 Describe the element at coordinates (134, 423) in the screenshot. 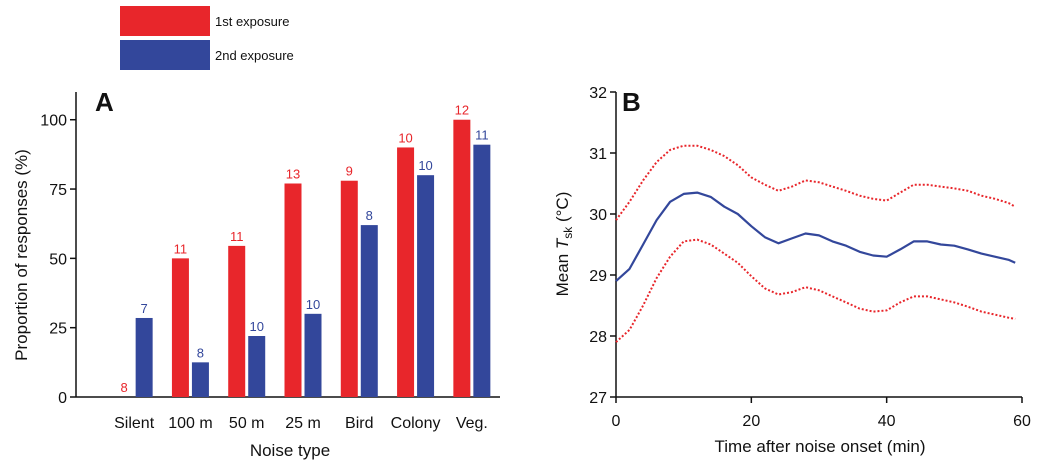

I see `panel-a-category-label: Silent` at that location.